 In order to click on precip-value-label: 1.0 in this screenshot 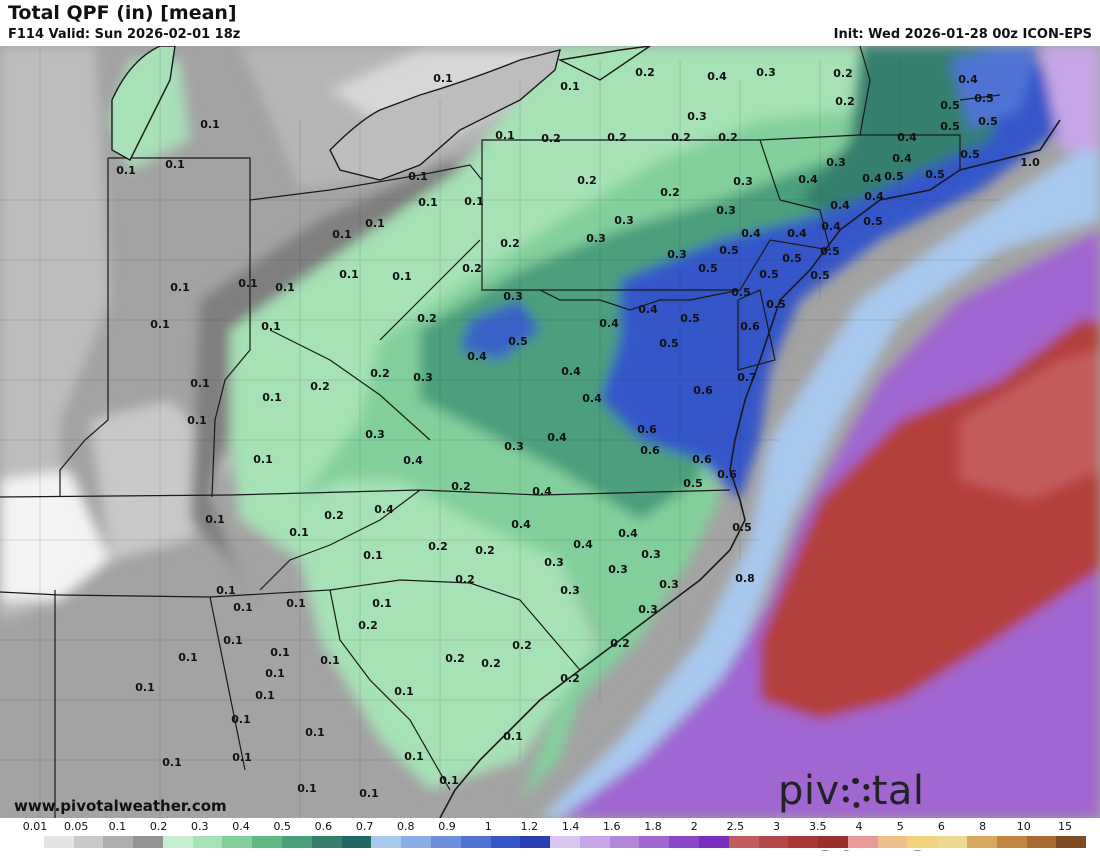, I will do `click(1030, 162)`.